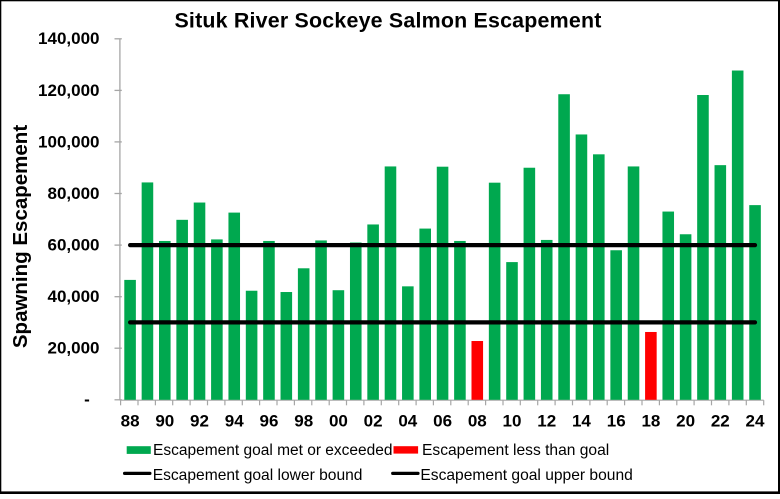  Describe the element at coordinates (164, 420) in the screenshot. I see `svg-text: 90` at that location.